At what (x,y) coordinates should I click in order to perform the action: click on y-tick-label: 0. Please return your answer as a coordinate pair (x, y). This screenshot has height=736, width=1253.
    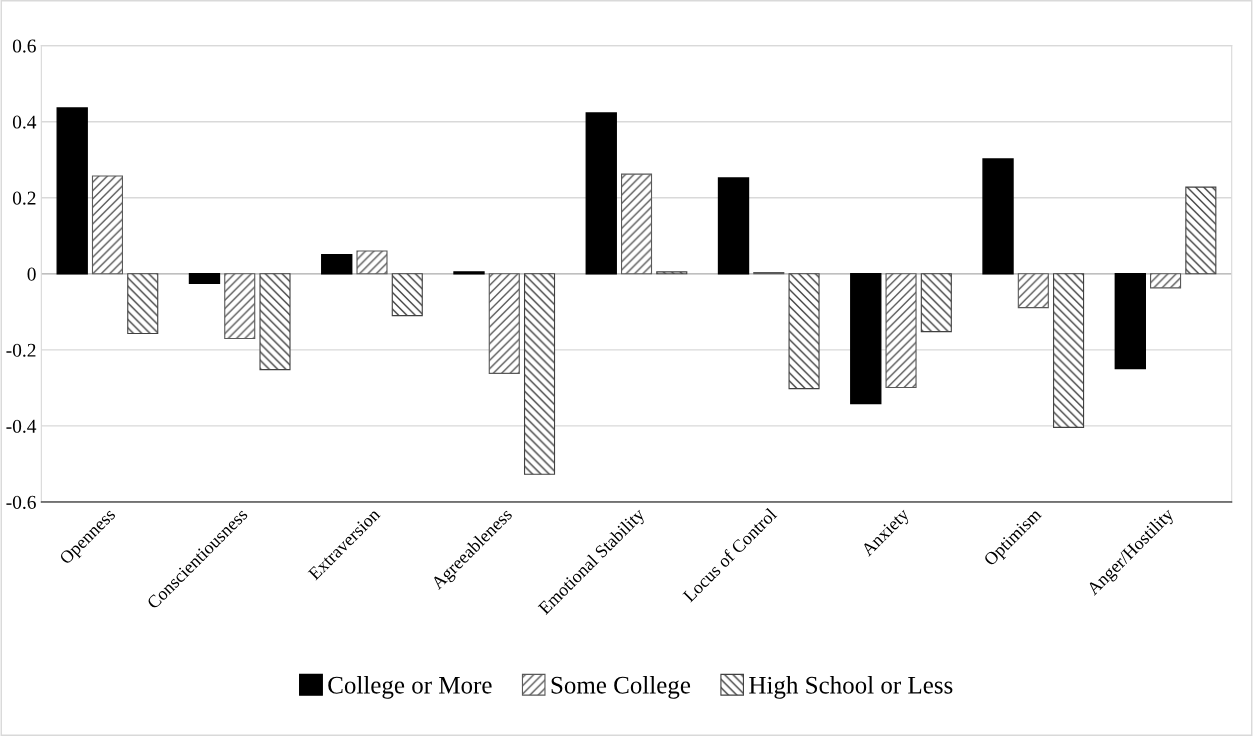
    Looking at the image, I should click on (31, 274).